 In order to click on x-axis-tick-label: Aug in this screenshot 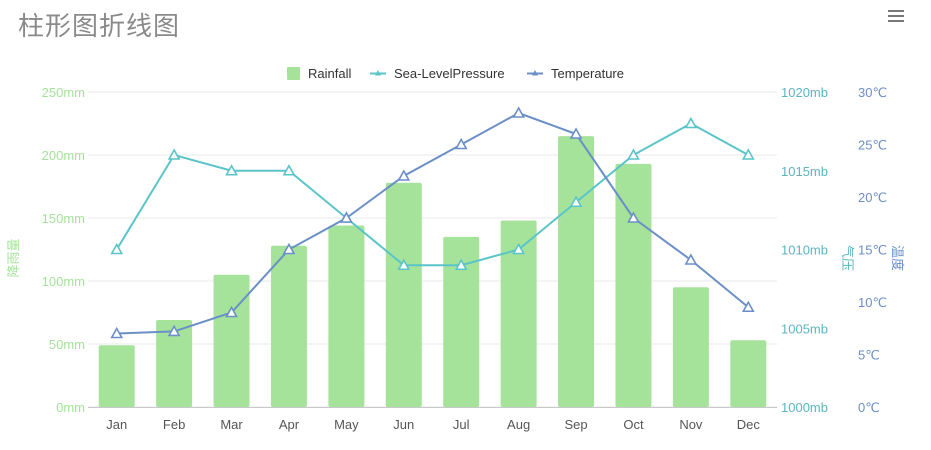, I will do `click(518, 424)`.